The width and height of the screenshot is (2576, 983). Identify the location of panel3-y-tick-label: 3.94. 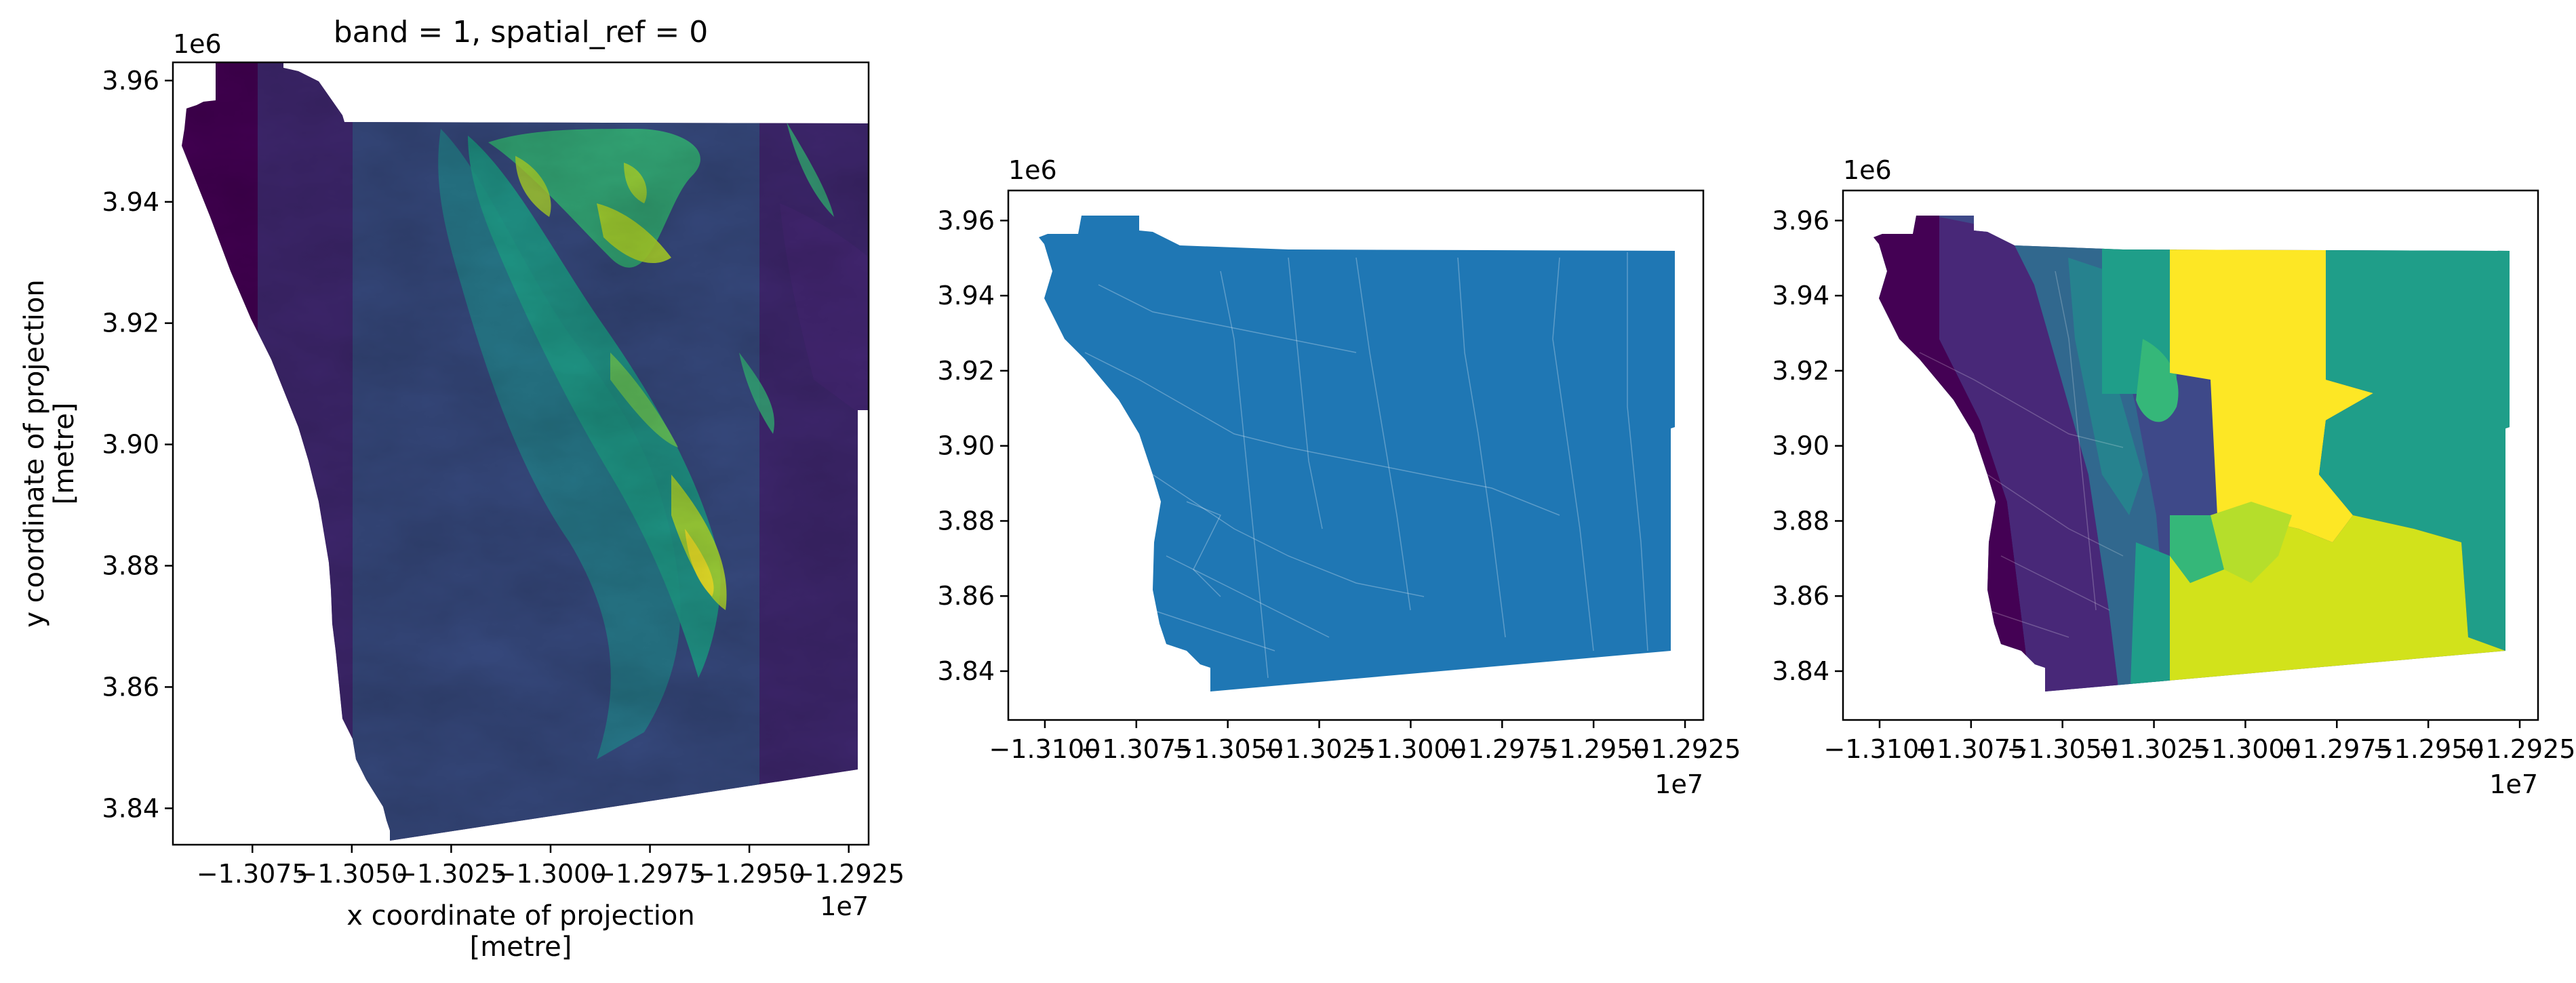
(1801, 295).